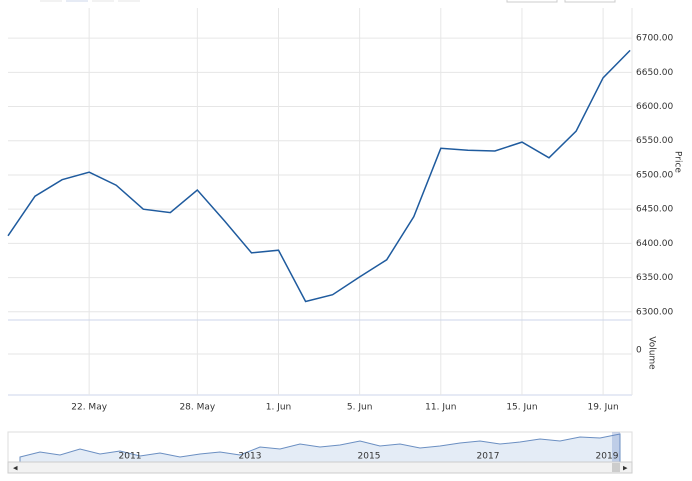 The image size is (692, 481). Describe the element at coordinates (654, 210) in the screenshot. I see `y-tick-label: 6450.00` at that location.